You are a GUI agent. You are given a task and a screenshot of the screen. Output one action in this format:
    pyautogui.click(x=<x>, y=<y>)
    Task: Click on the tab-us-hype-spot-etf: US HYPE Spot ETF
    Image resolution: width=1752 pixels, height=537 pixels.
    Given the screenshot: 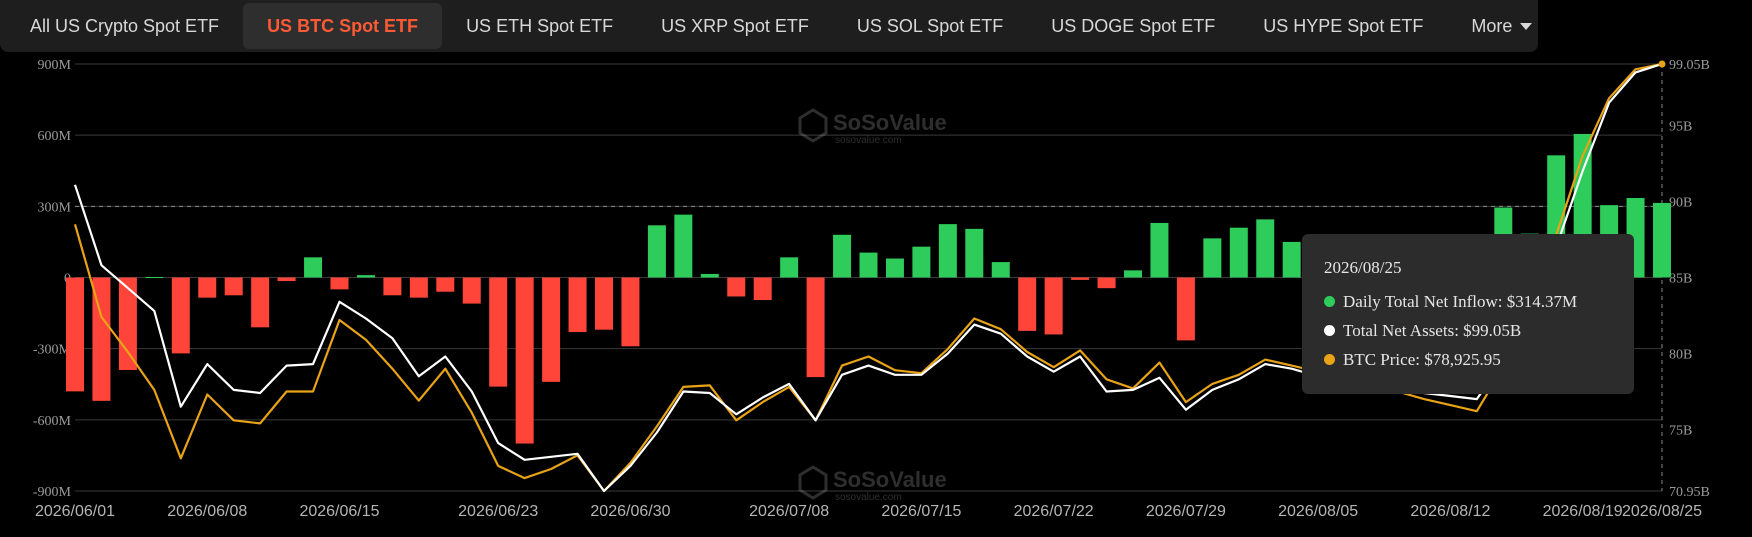 What is the action you would take?
    pyautogui.click(x=1343, y=25)
    